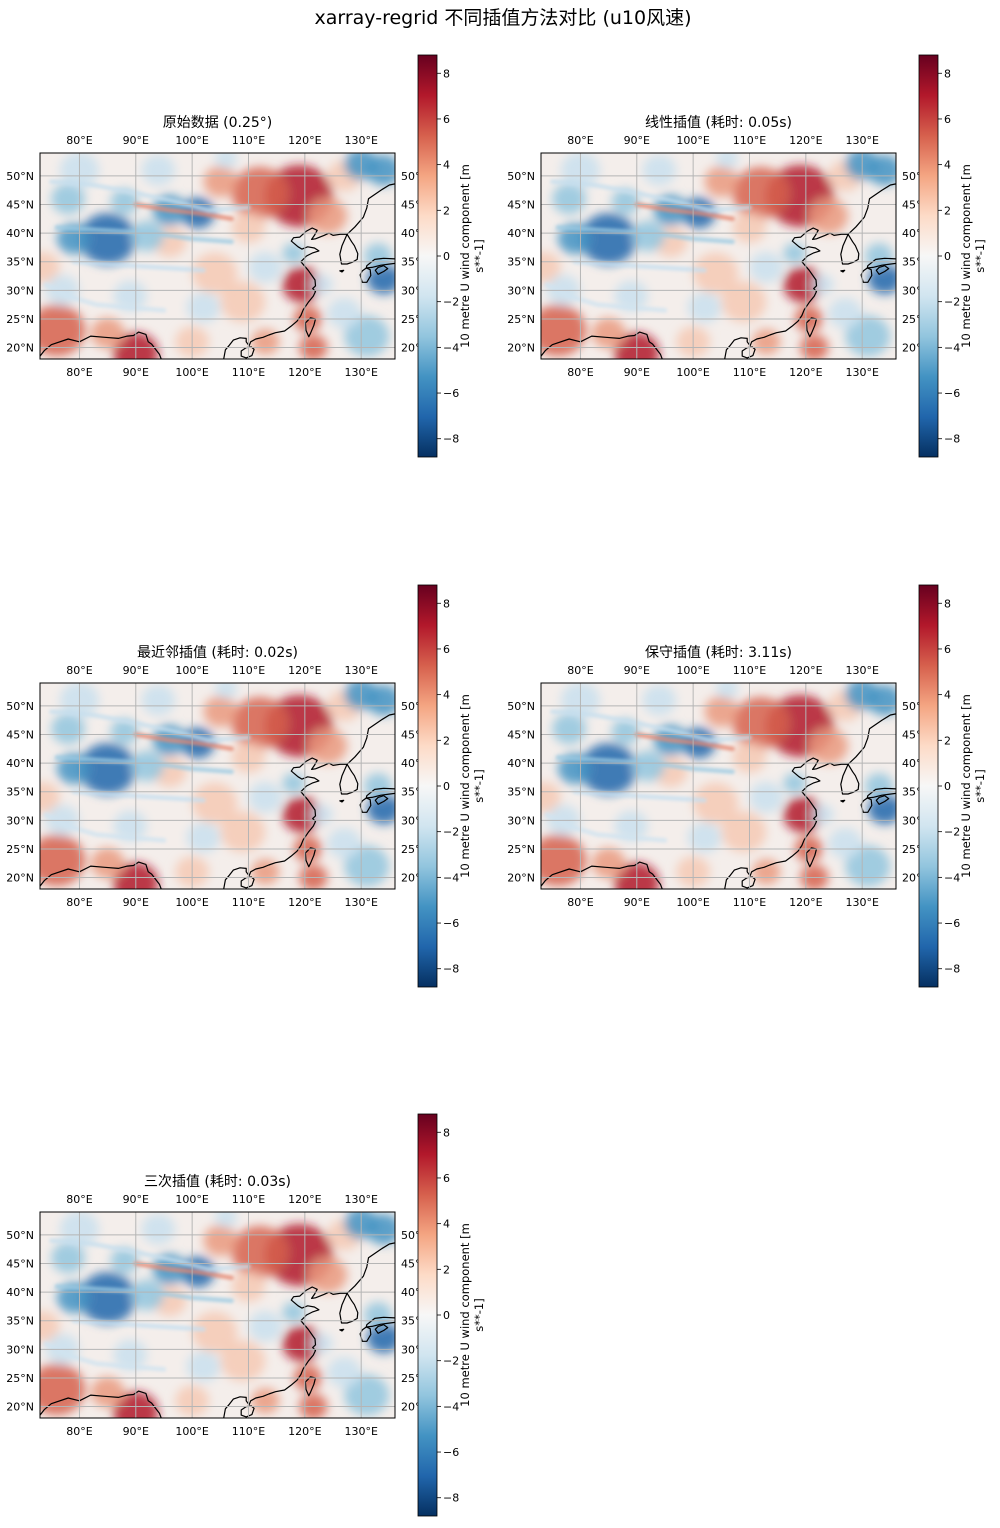 This screenshot has height=1528, width=1000. Describe the element at coordinates (247, 1411) in the screenshot. I see `coastline-hainan` at that location.